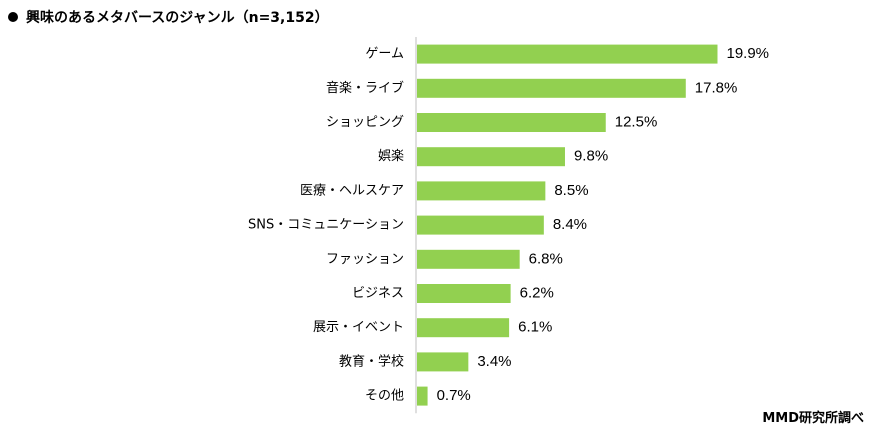 This screenshot has width=872, height=430. What do you see at coordinates (591, 156) in the screenshot?
I see `value-label: 9.8%` at bounding box center [591, 156].